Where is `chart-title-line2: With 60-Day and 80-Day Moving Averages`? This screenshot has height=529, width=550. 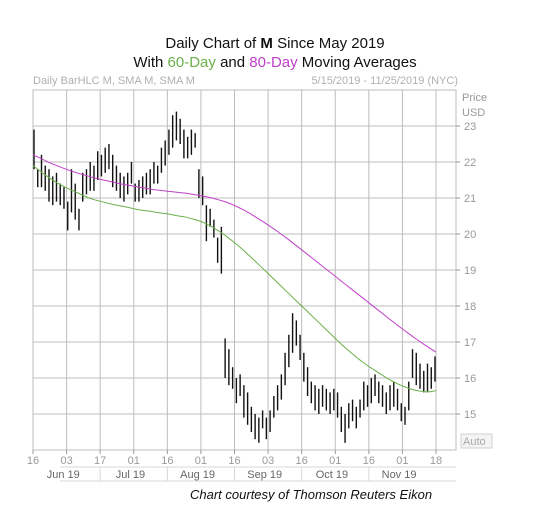
chart-title-line2: With 60-Day and 80-Day Moving Averages is located at coordinates (275, 62).